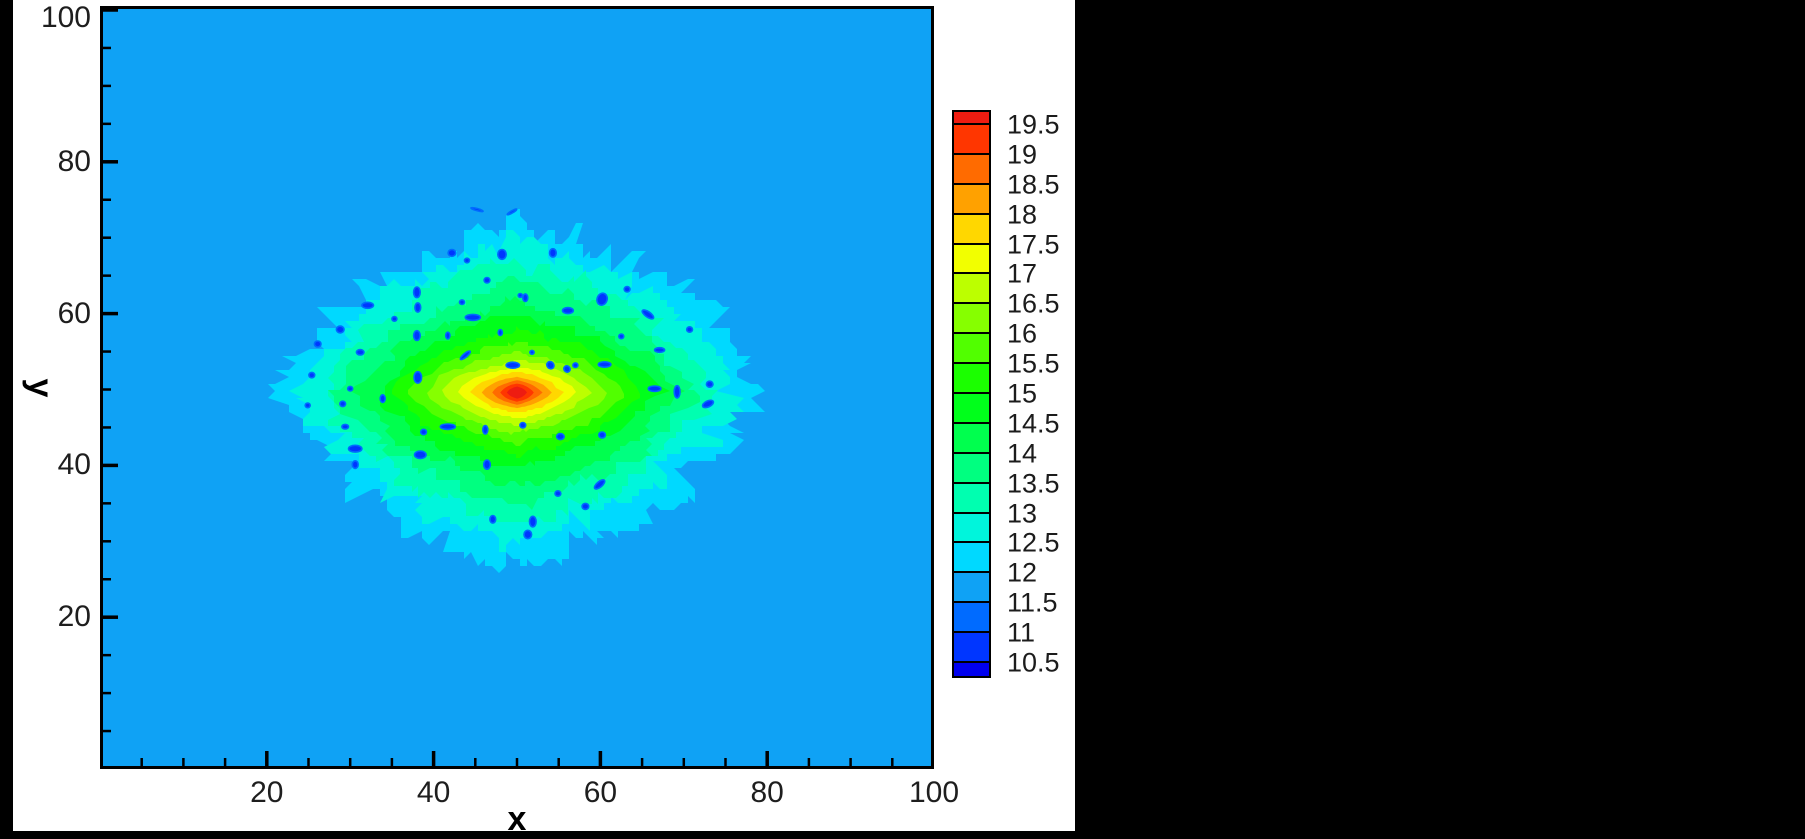 The image size is (1805, 839). What do you see at coordinates (1033, 483) in the screenshot?
I see `colorbar-label: 13.5` at bounding box center [1033, 483].